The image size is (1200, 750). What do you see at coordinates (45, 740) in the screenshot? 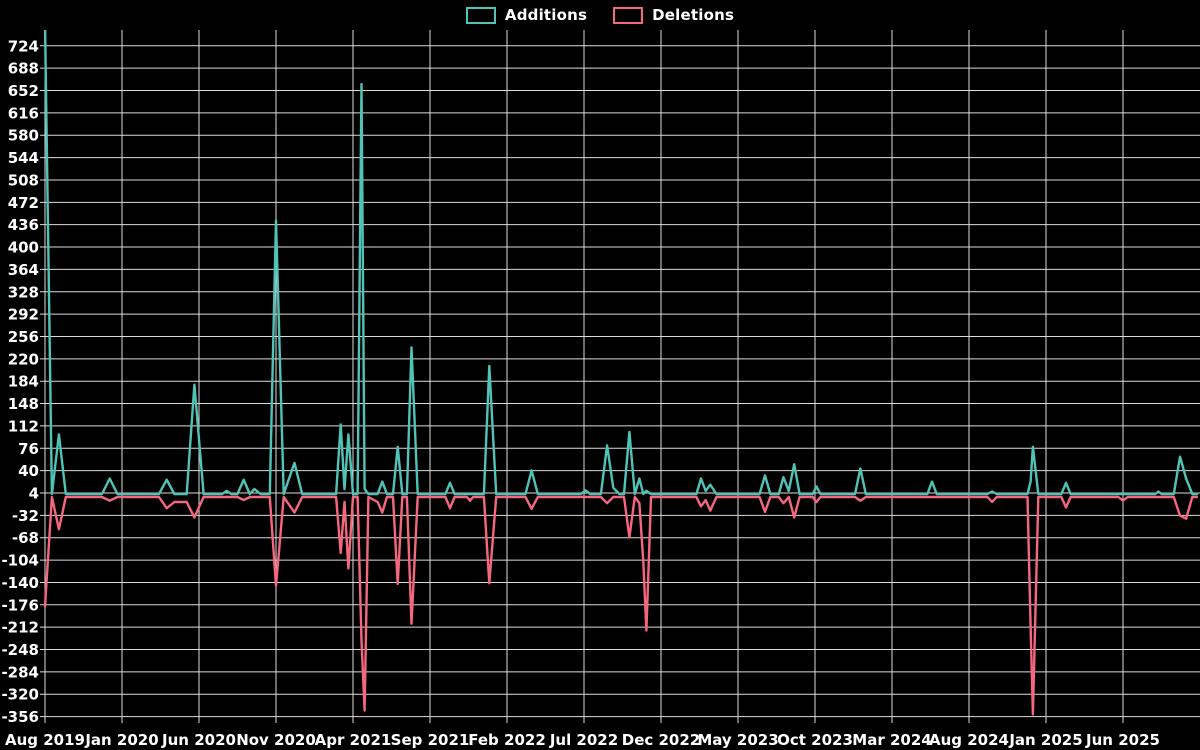
I see `x-tick-label: Aug 2019` at bounding box center [45, 740].